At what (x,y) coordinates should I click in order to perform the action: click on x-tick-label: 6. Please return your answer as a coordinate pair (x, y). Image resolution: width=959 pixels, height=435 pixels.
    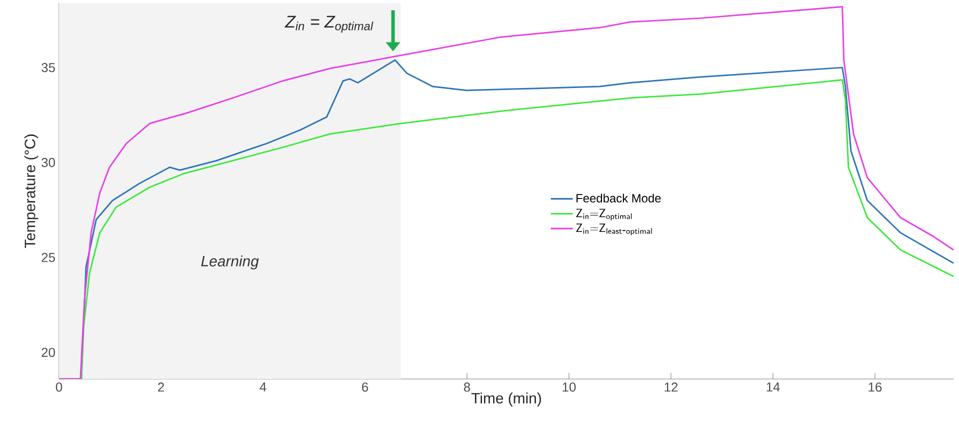
    Looking at the image, I should click on (365, 387).